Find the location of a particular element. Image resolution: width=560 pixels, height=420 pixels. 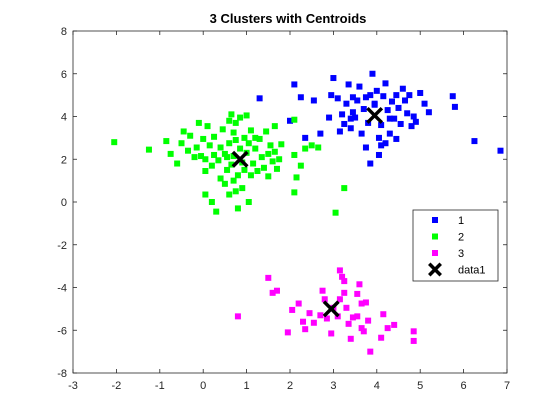

x-tick-label: 0 is located at coordinates (203, 386).